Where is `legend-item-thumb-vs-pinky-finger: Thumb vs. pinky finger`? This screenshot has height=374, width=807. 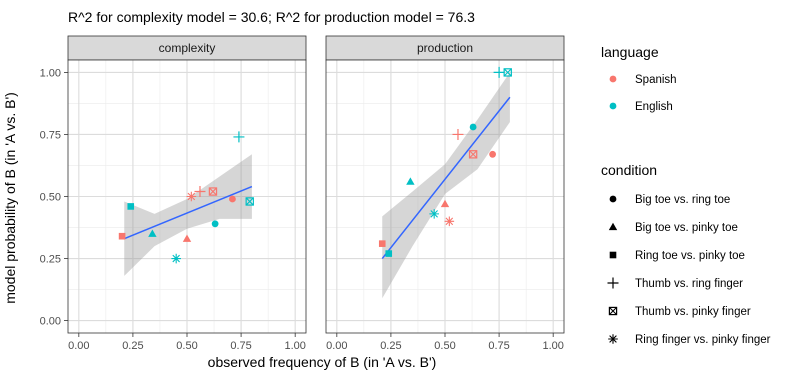 legend-item-thumb-vs-pinky-finger: Thumb vs. pinky finger is located at coordinates (679, 312).